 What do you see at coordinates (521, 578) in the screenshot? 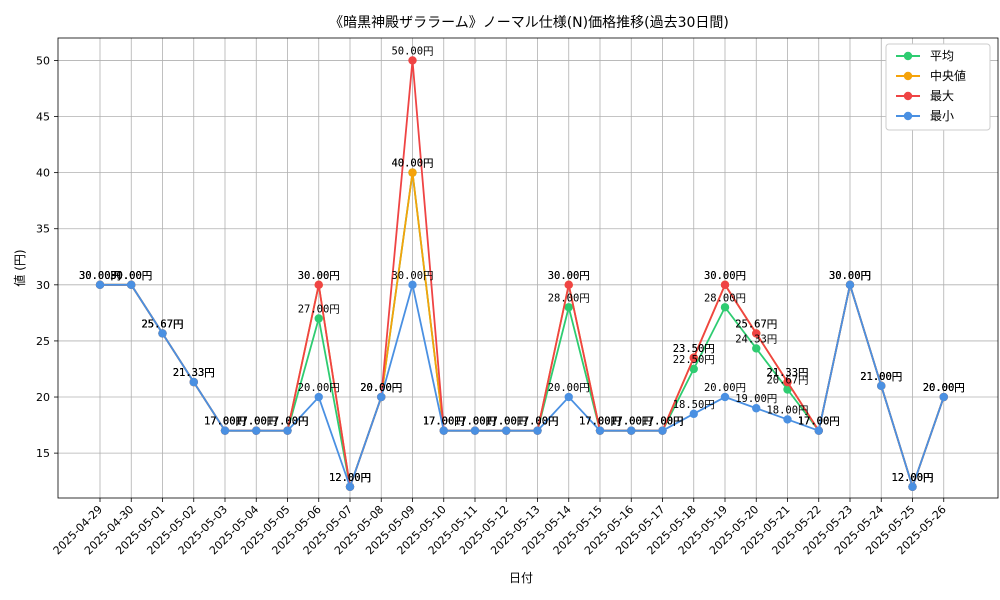
I see `x-axis-label: 日付` at bounding box center [521, 578].